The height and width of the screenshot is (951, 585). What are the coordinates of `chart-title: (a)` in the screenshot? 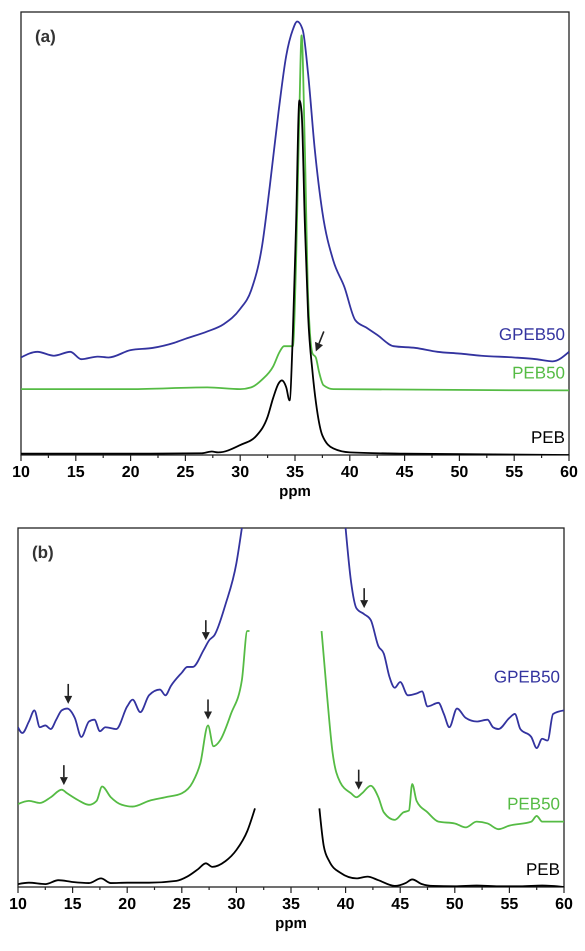 It's located at (45, 36).